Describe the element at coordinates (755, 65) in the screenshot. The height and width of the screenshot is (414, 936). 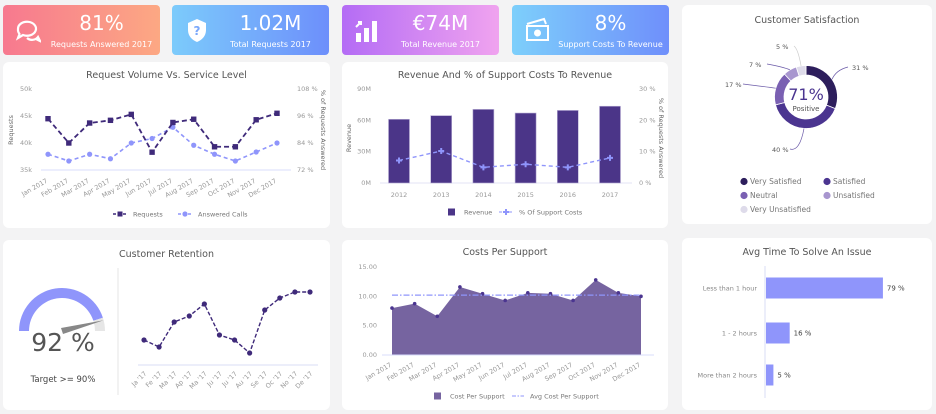
I see `slice-label: 7 %` at that location.